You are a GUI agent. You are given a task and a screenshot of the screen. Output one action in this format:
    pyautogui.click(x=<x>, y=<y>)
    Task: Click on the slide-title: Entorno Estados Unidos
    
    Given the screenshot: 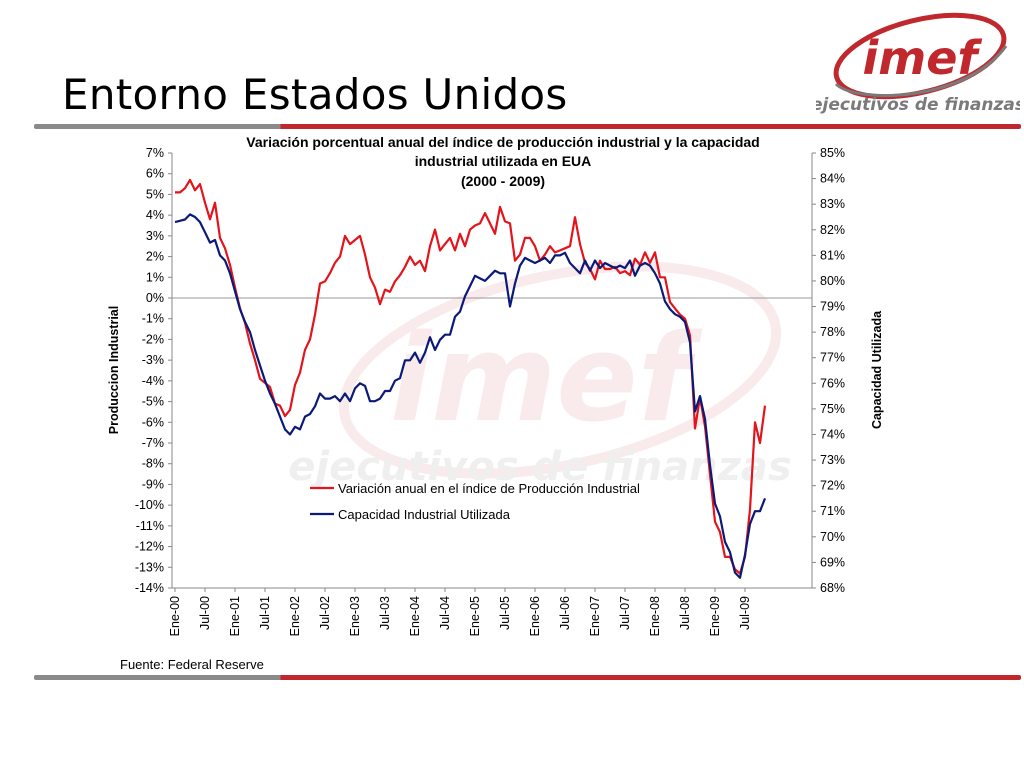 What is the action you would take?
    pyautogui.click(x=315, y=94)
    